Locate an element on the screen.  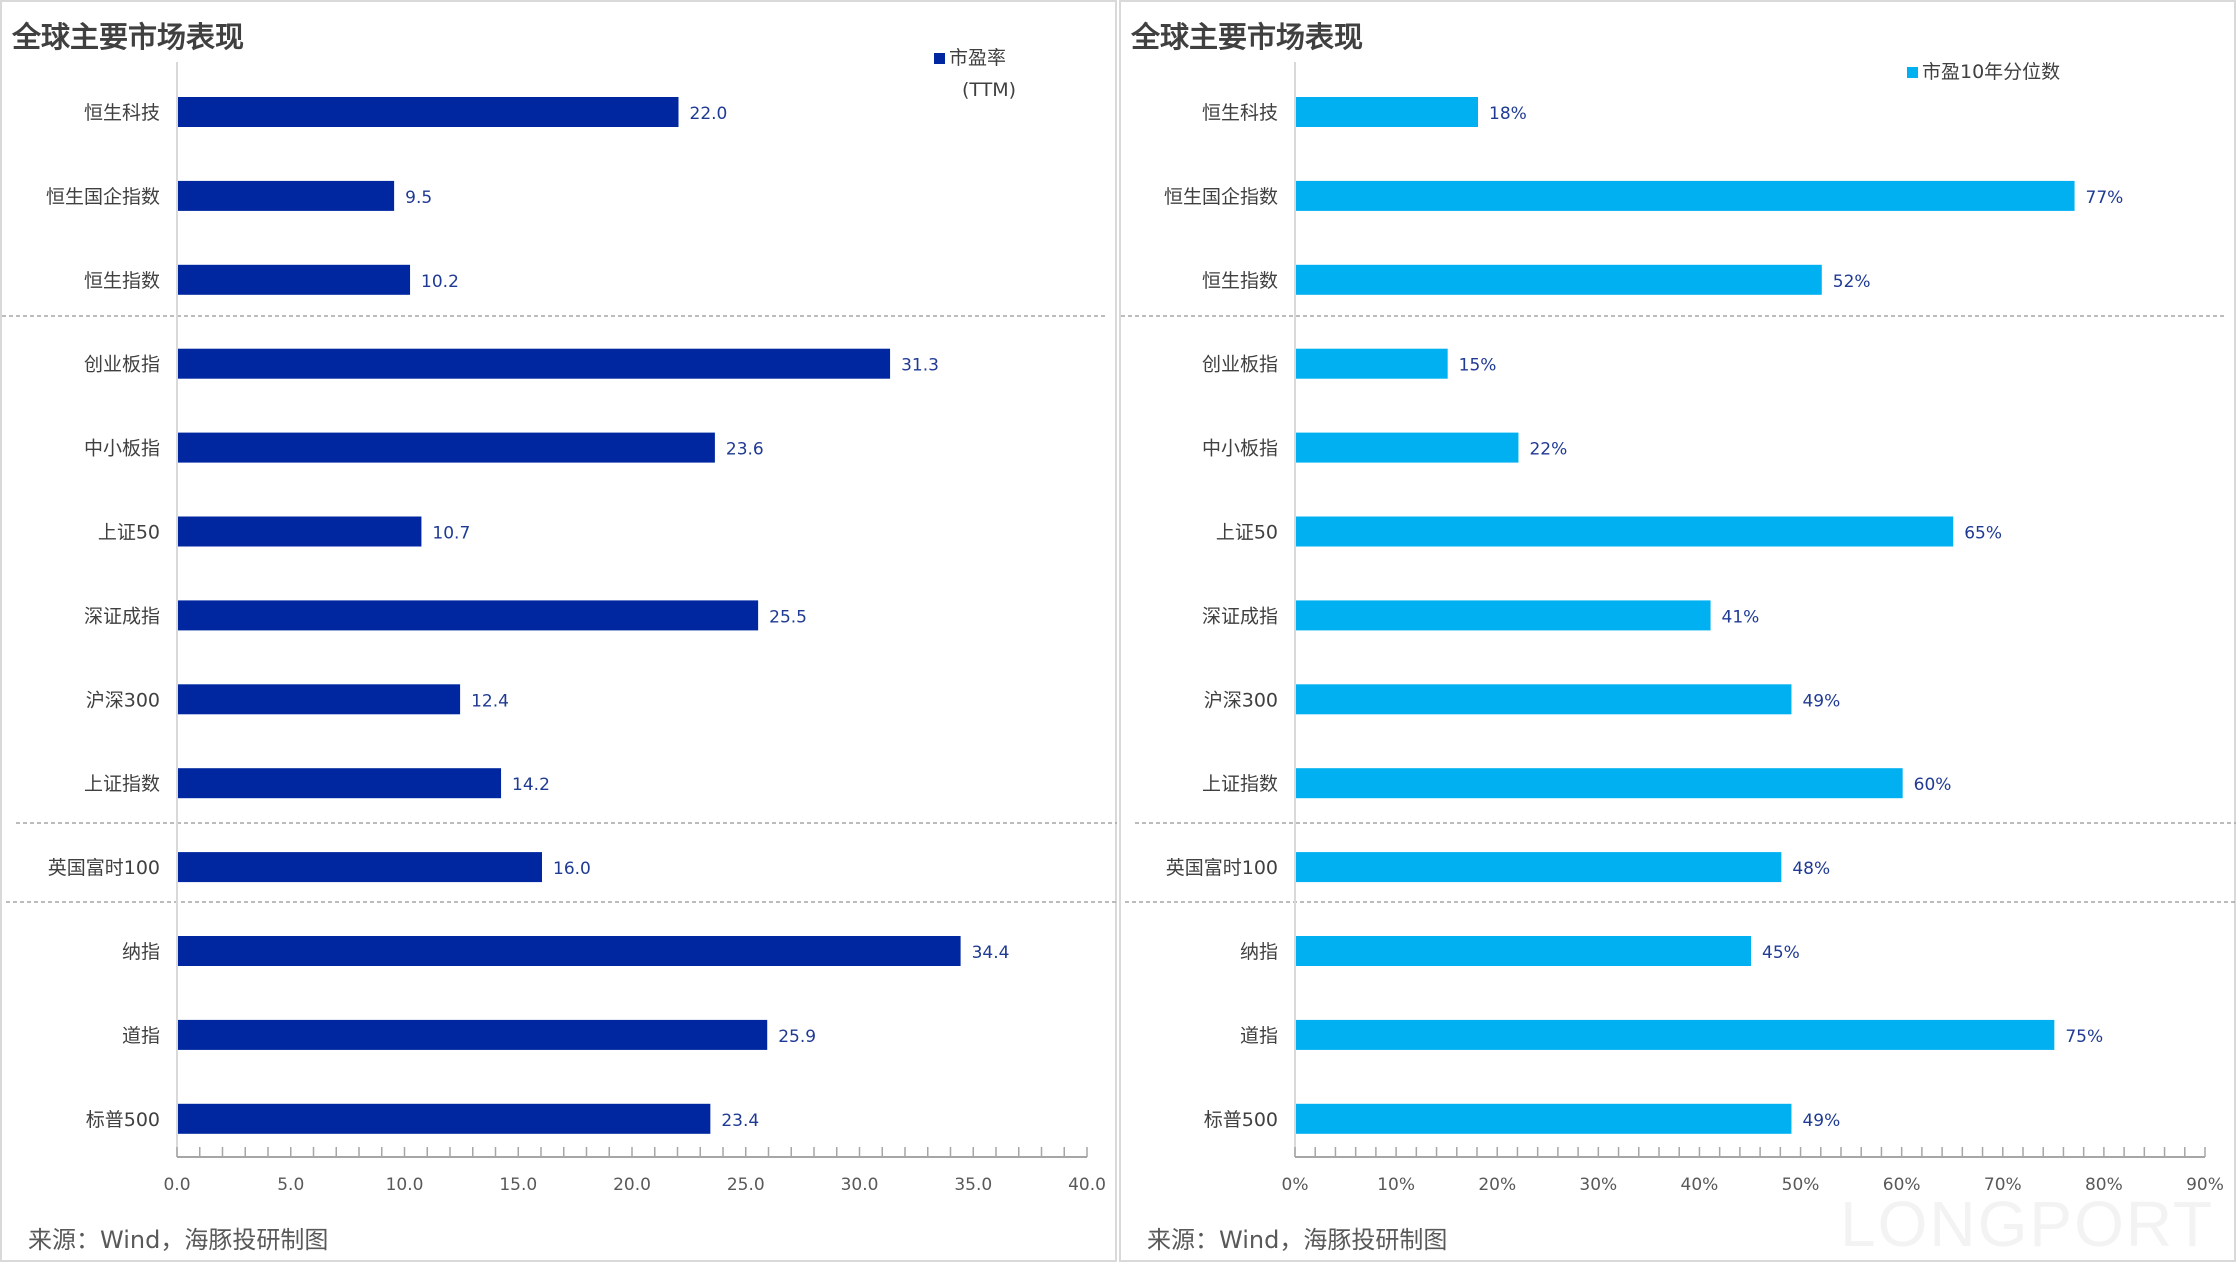
x-tick-label: 15.0 is located at coordinates (518, 1185).